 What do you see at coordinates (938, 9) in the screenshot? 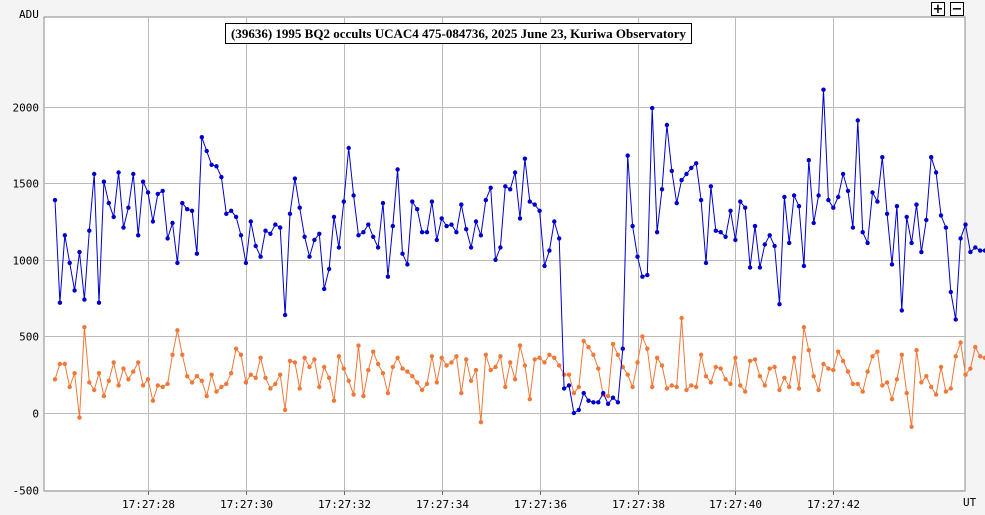
I see `zoom-in-button: +` at bounding box center [938, 9].